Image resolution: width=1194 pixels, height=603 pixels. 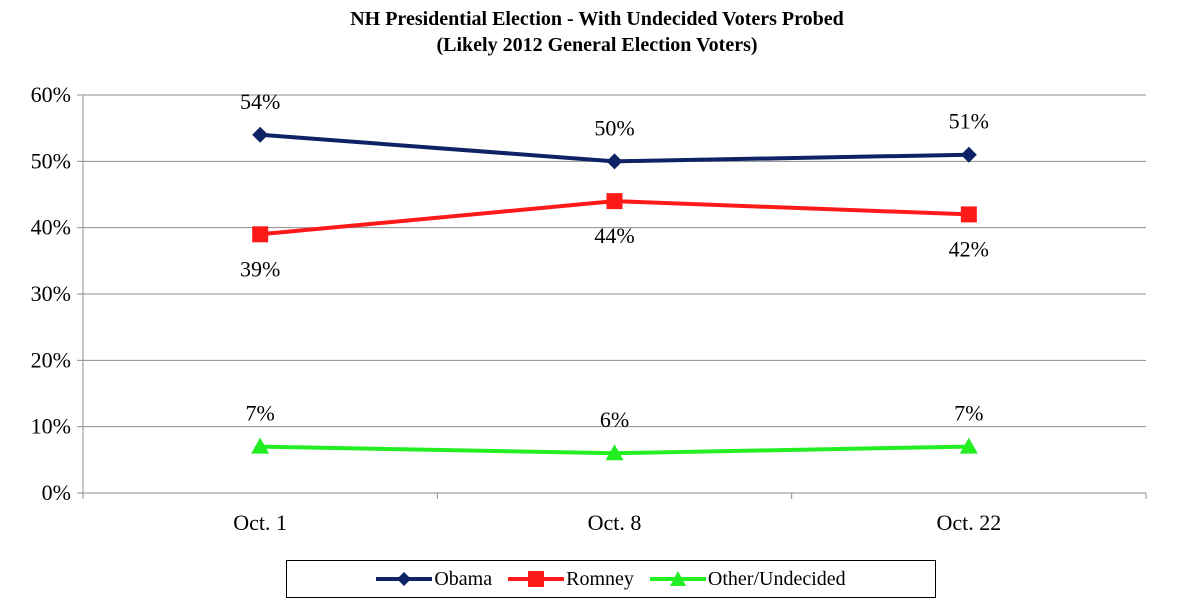 I want to click on legend-item-obama: Obama, so click(x=434, y=579).